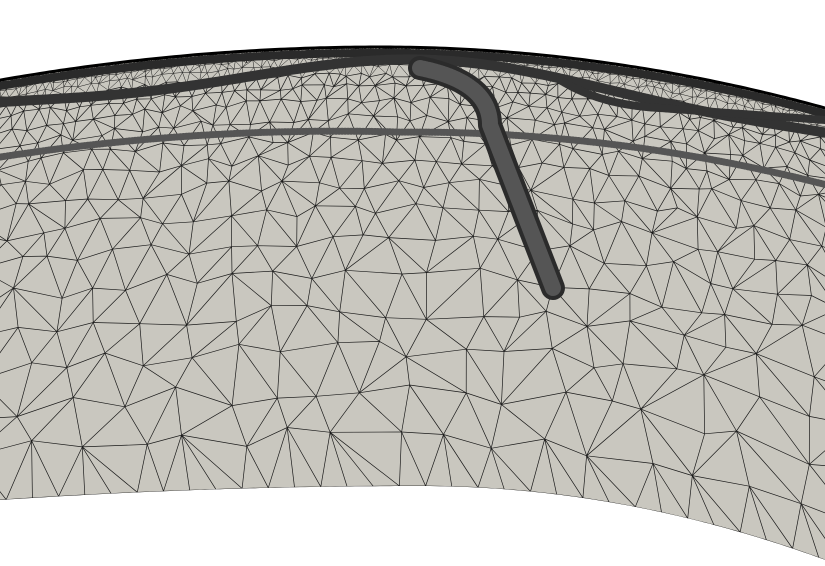 This screenshot has height=566, width=825. What do you see at coordinates (690, 100) in the screenshot?
I see `side-layer` at bounding box center [690, 100].